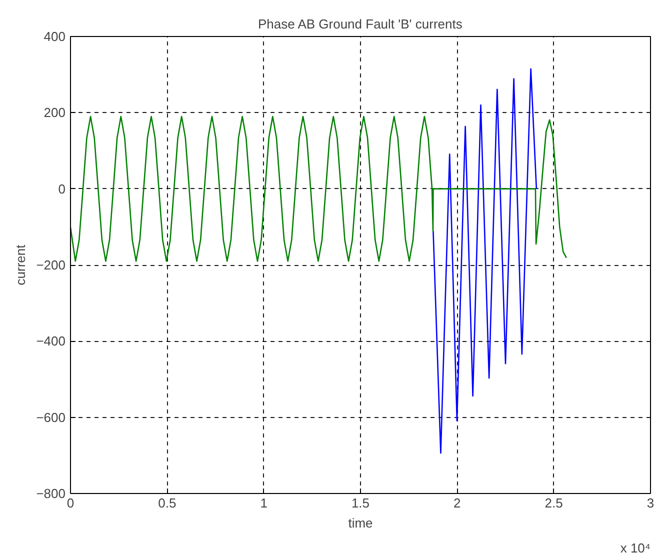  What do you see at coordinates (360, 523) in the screenshot?
I see `x-axis-title: time` at bounding box center [360, 523].